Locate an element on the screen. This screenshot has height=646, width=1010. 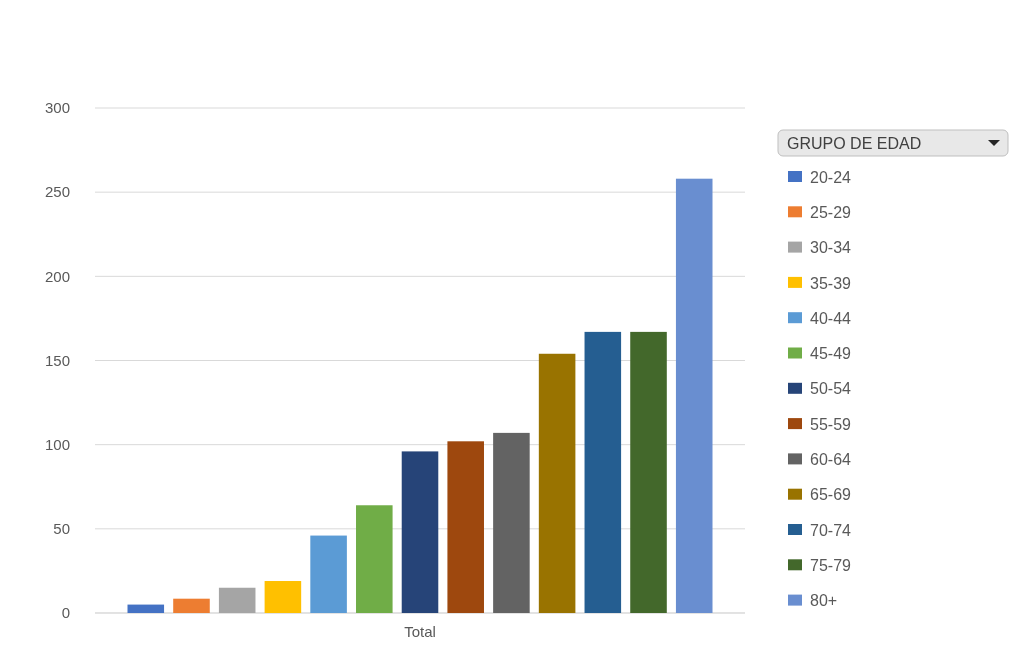
legend-label: 50-54 is located at coordinates (831, 389).